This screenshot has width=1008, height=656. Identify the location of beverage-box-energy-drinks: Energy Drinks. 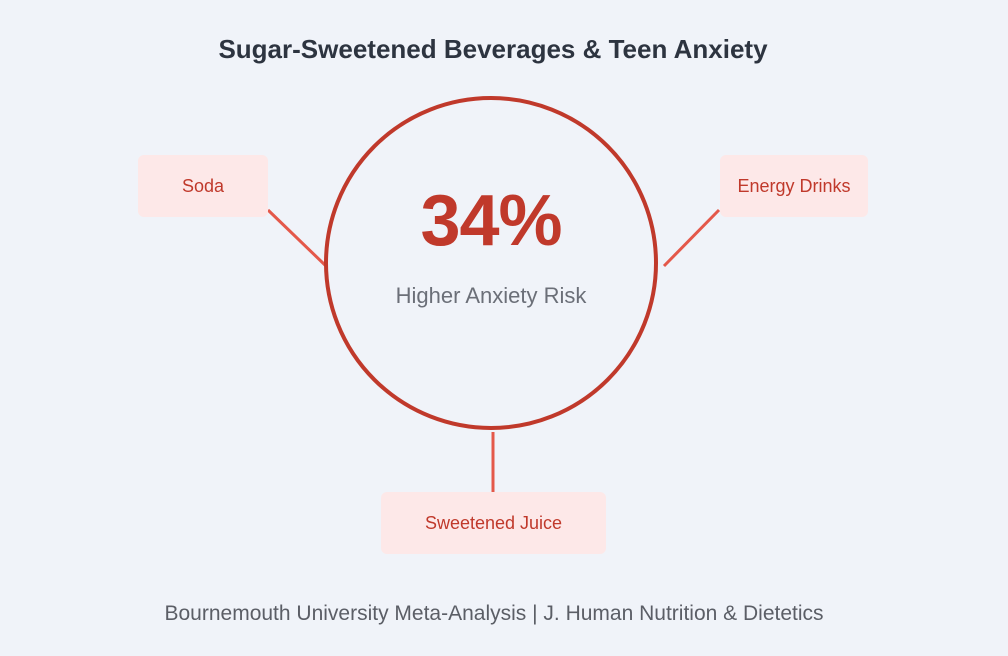
(794, 186).